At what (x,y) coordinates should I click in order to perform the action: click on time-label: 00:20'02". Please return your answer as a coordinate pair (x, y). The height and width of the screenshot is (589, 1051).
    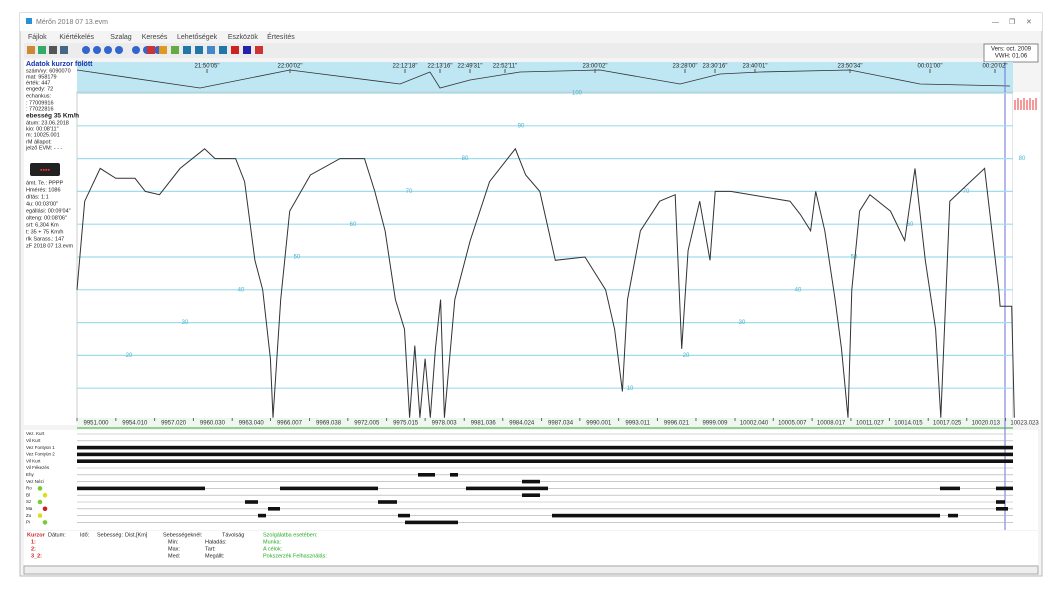
    Looking at the image, I should click on (995, 67).